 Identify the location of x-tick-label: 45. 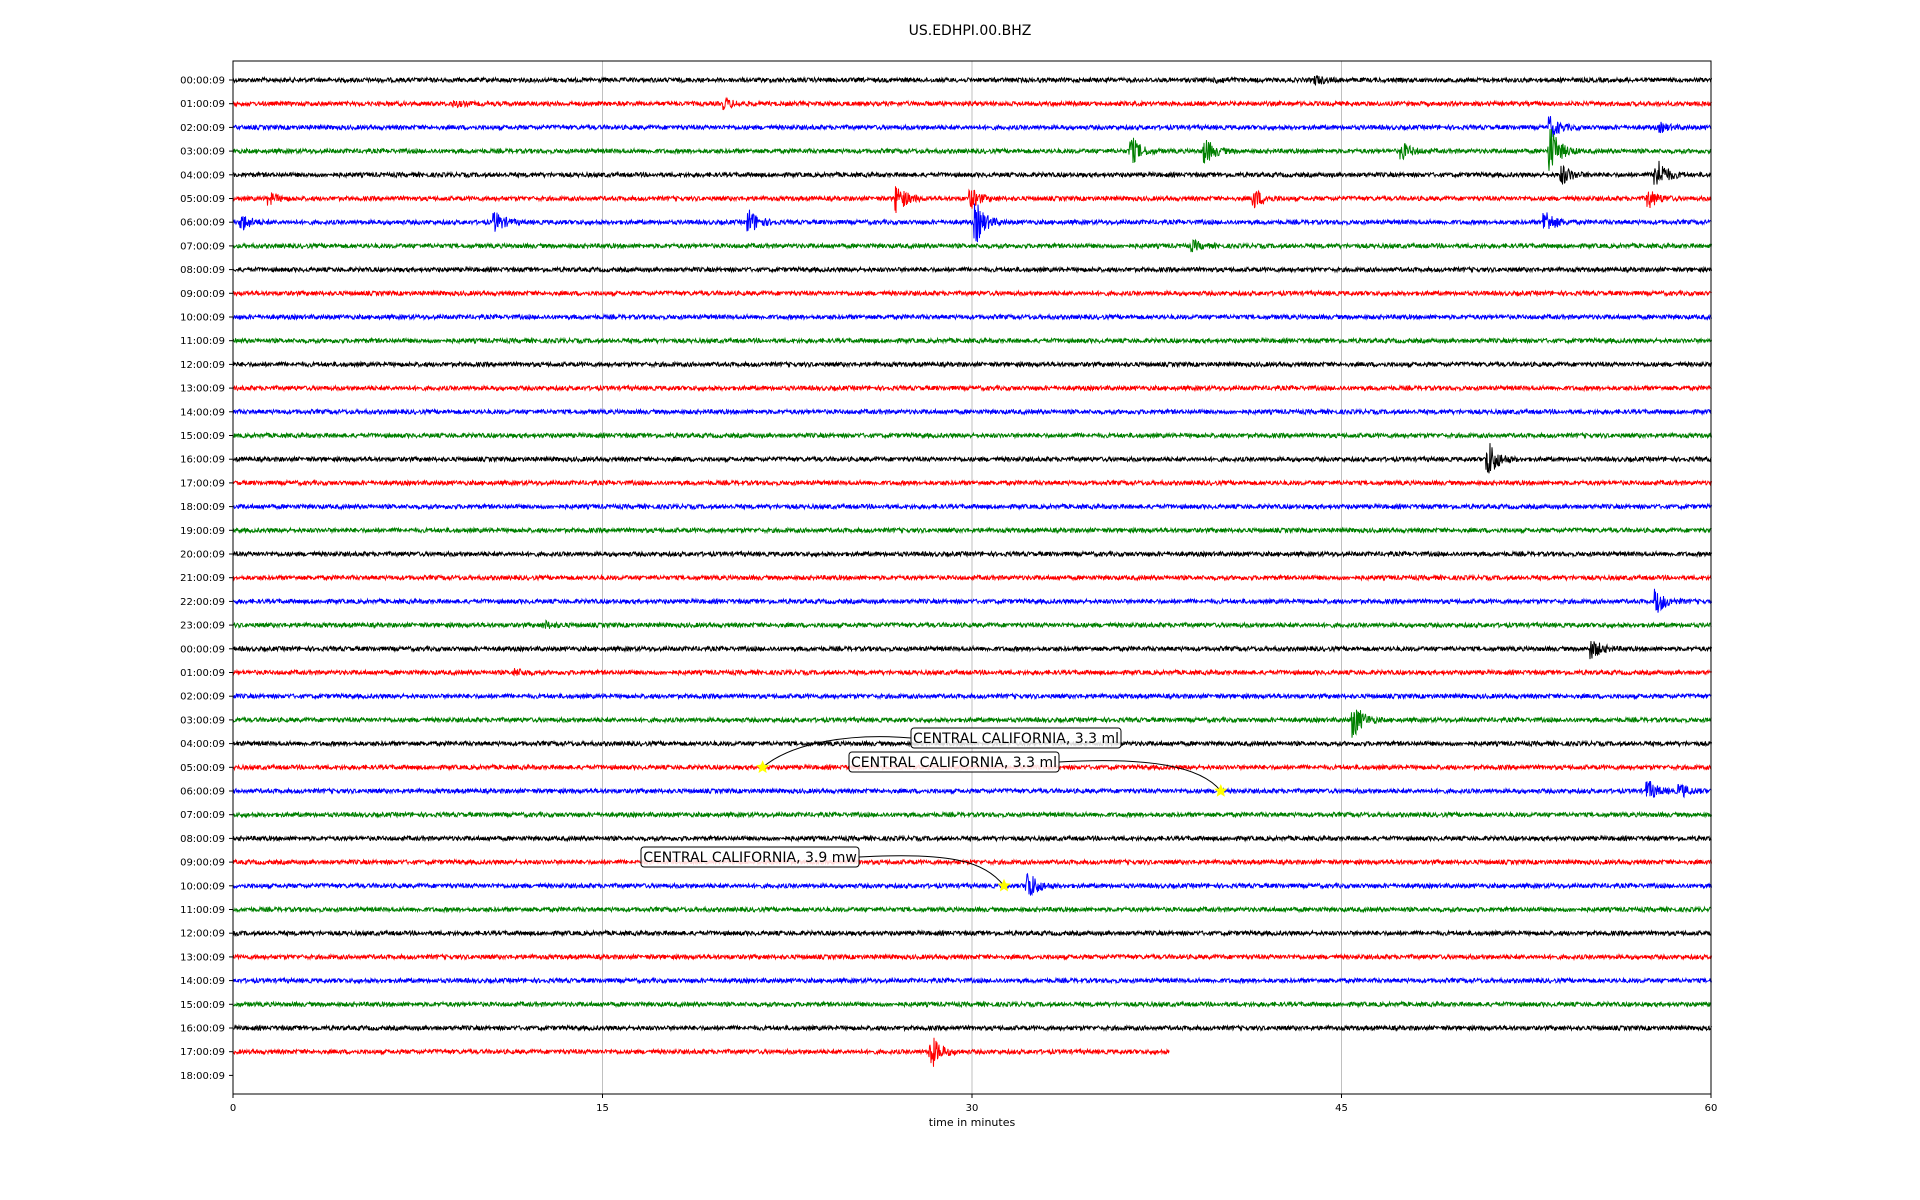
(1341, 1108).